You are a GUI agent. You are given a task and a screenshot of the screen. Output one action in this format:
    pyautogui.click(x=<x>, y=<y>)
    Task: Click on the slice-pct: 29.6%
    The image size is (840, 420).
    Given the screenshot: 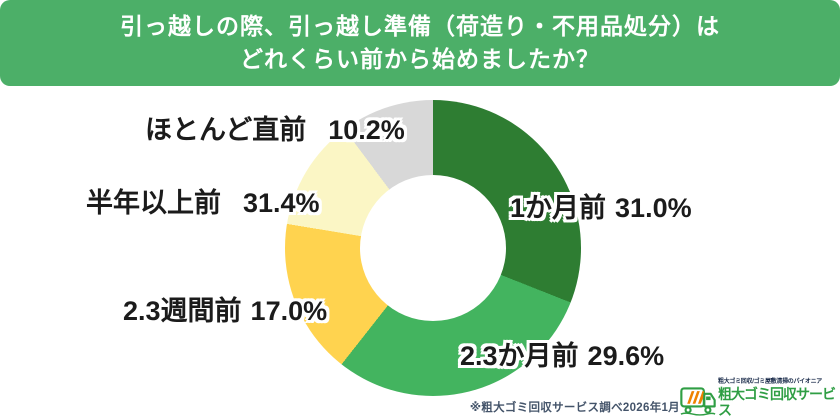 What is the action you would take?
    pyautogui.click(x=626, y=356)
    